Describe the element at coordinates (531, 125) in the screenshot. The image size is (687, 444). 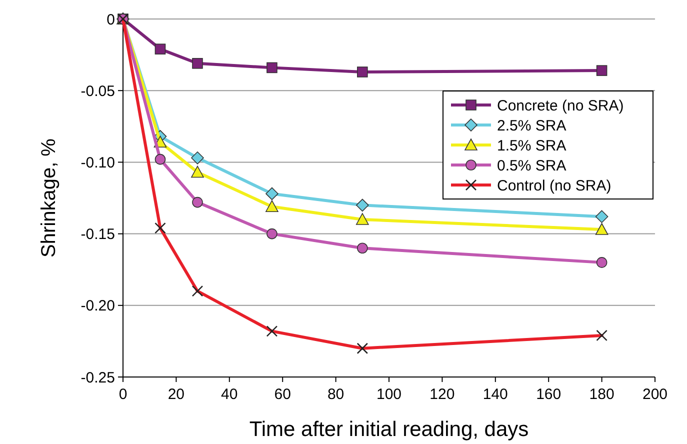
I see `legend-label: 2.5% SRA` at that location.